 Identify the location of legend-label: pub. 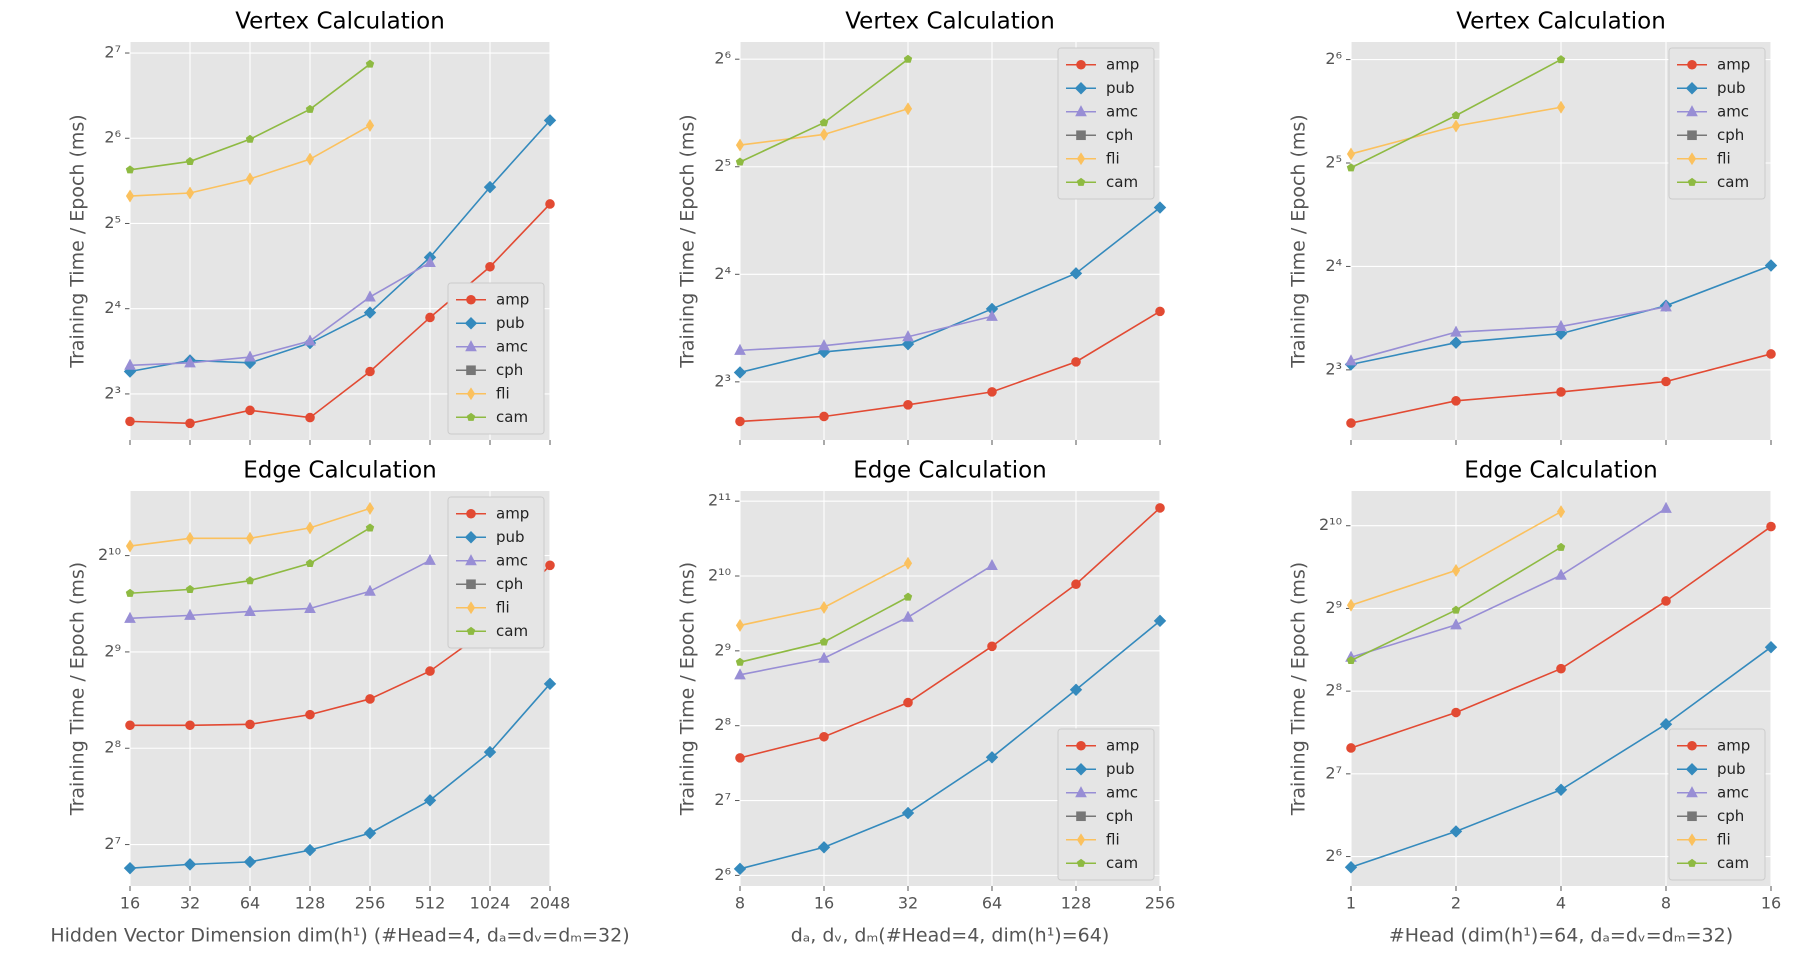
(1120, 769).